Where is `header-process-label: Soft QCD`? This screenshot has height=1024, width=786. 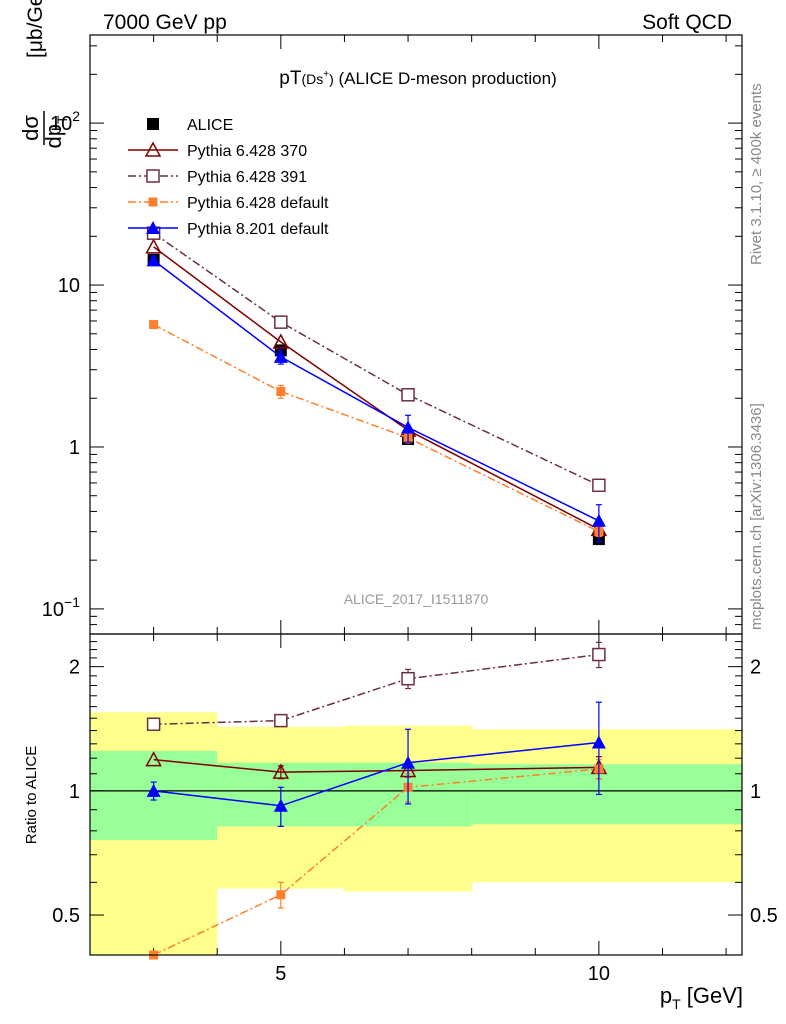 header-process-label: Soft QCD is located at coordinates (687, 22).